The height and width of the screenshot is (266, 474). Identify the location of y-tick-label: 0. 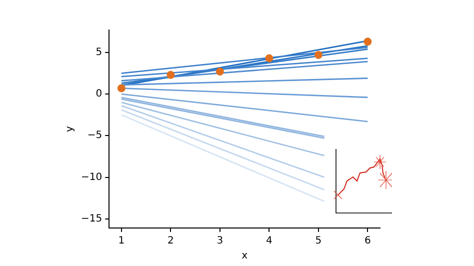
(99, 94).